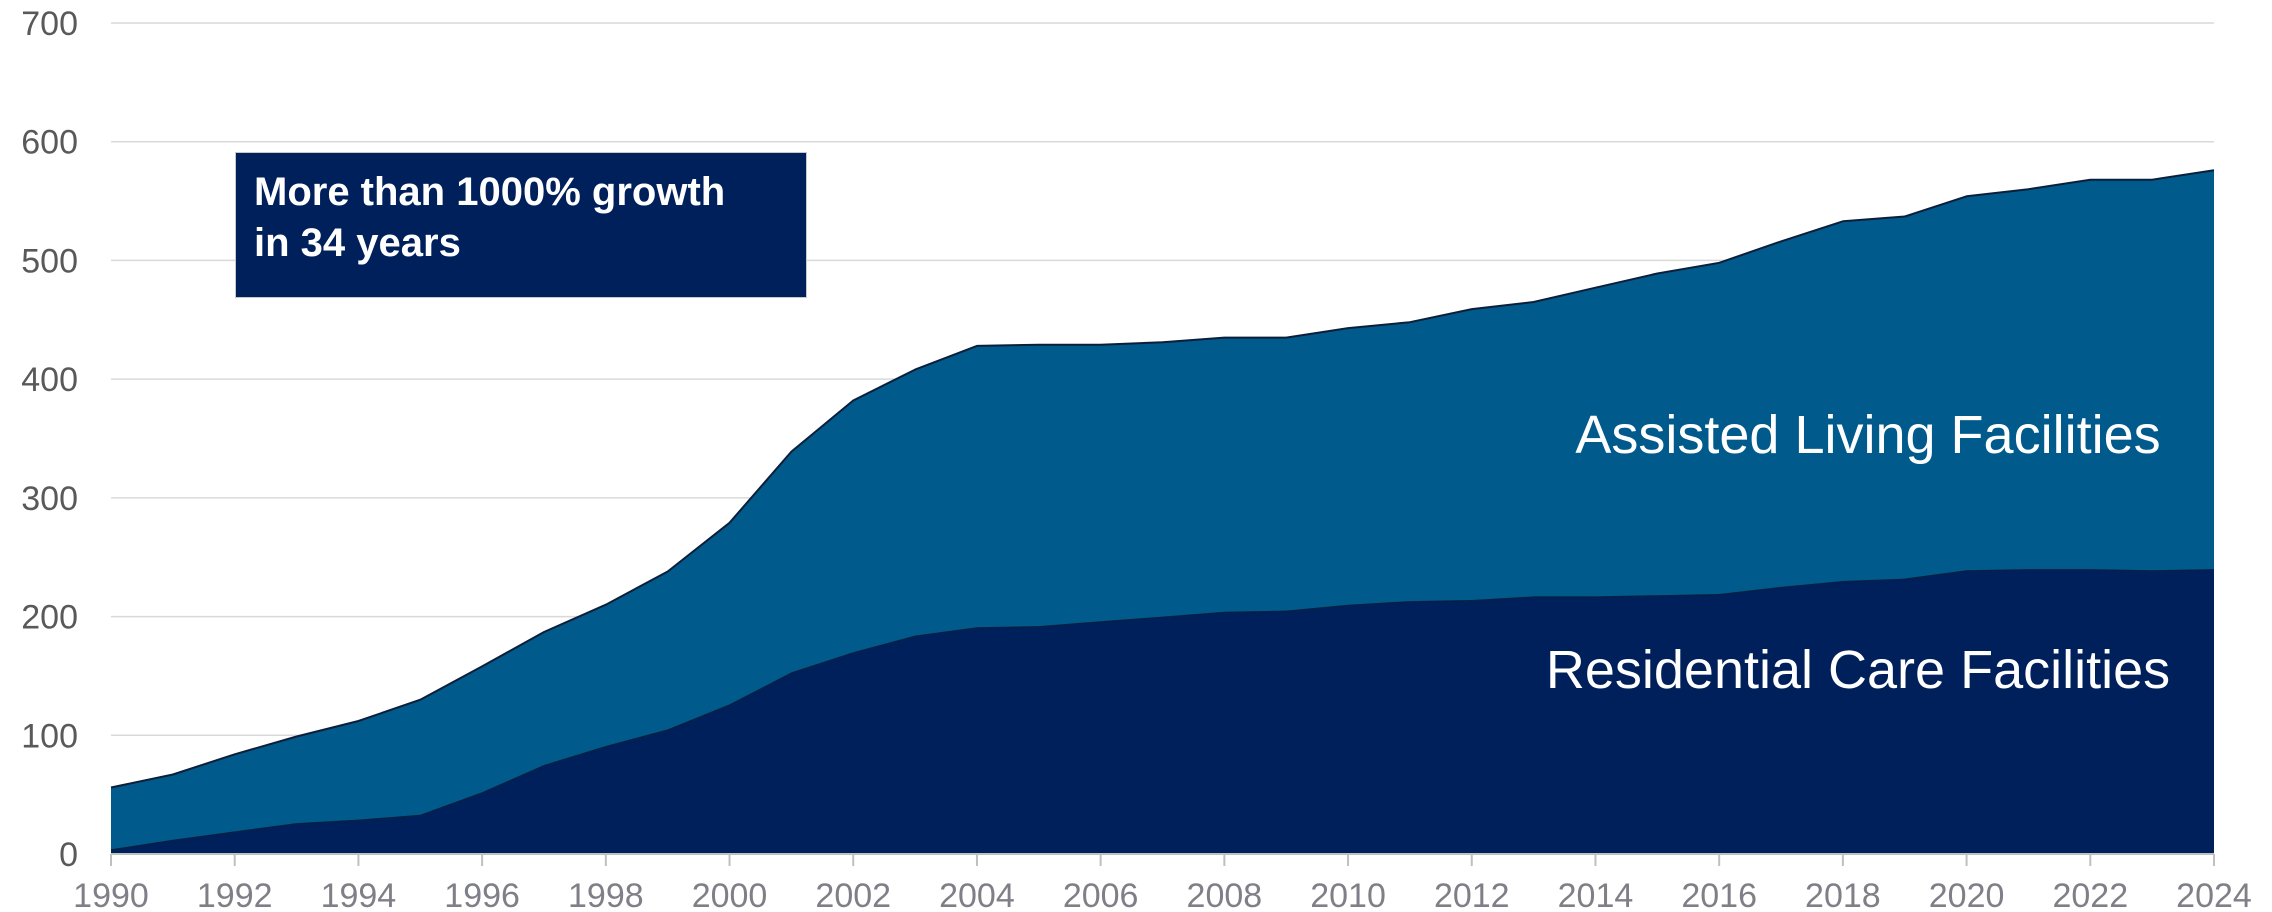  What do you see at coordinates (49, 439) in the screenshot?
I see `y-axis: 0 100 200 300 400 500 600 700` at bounding box center [49, 439].